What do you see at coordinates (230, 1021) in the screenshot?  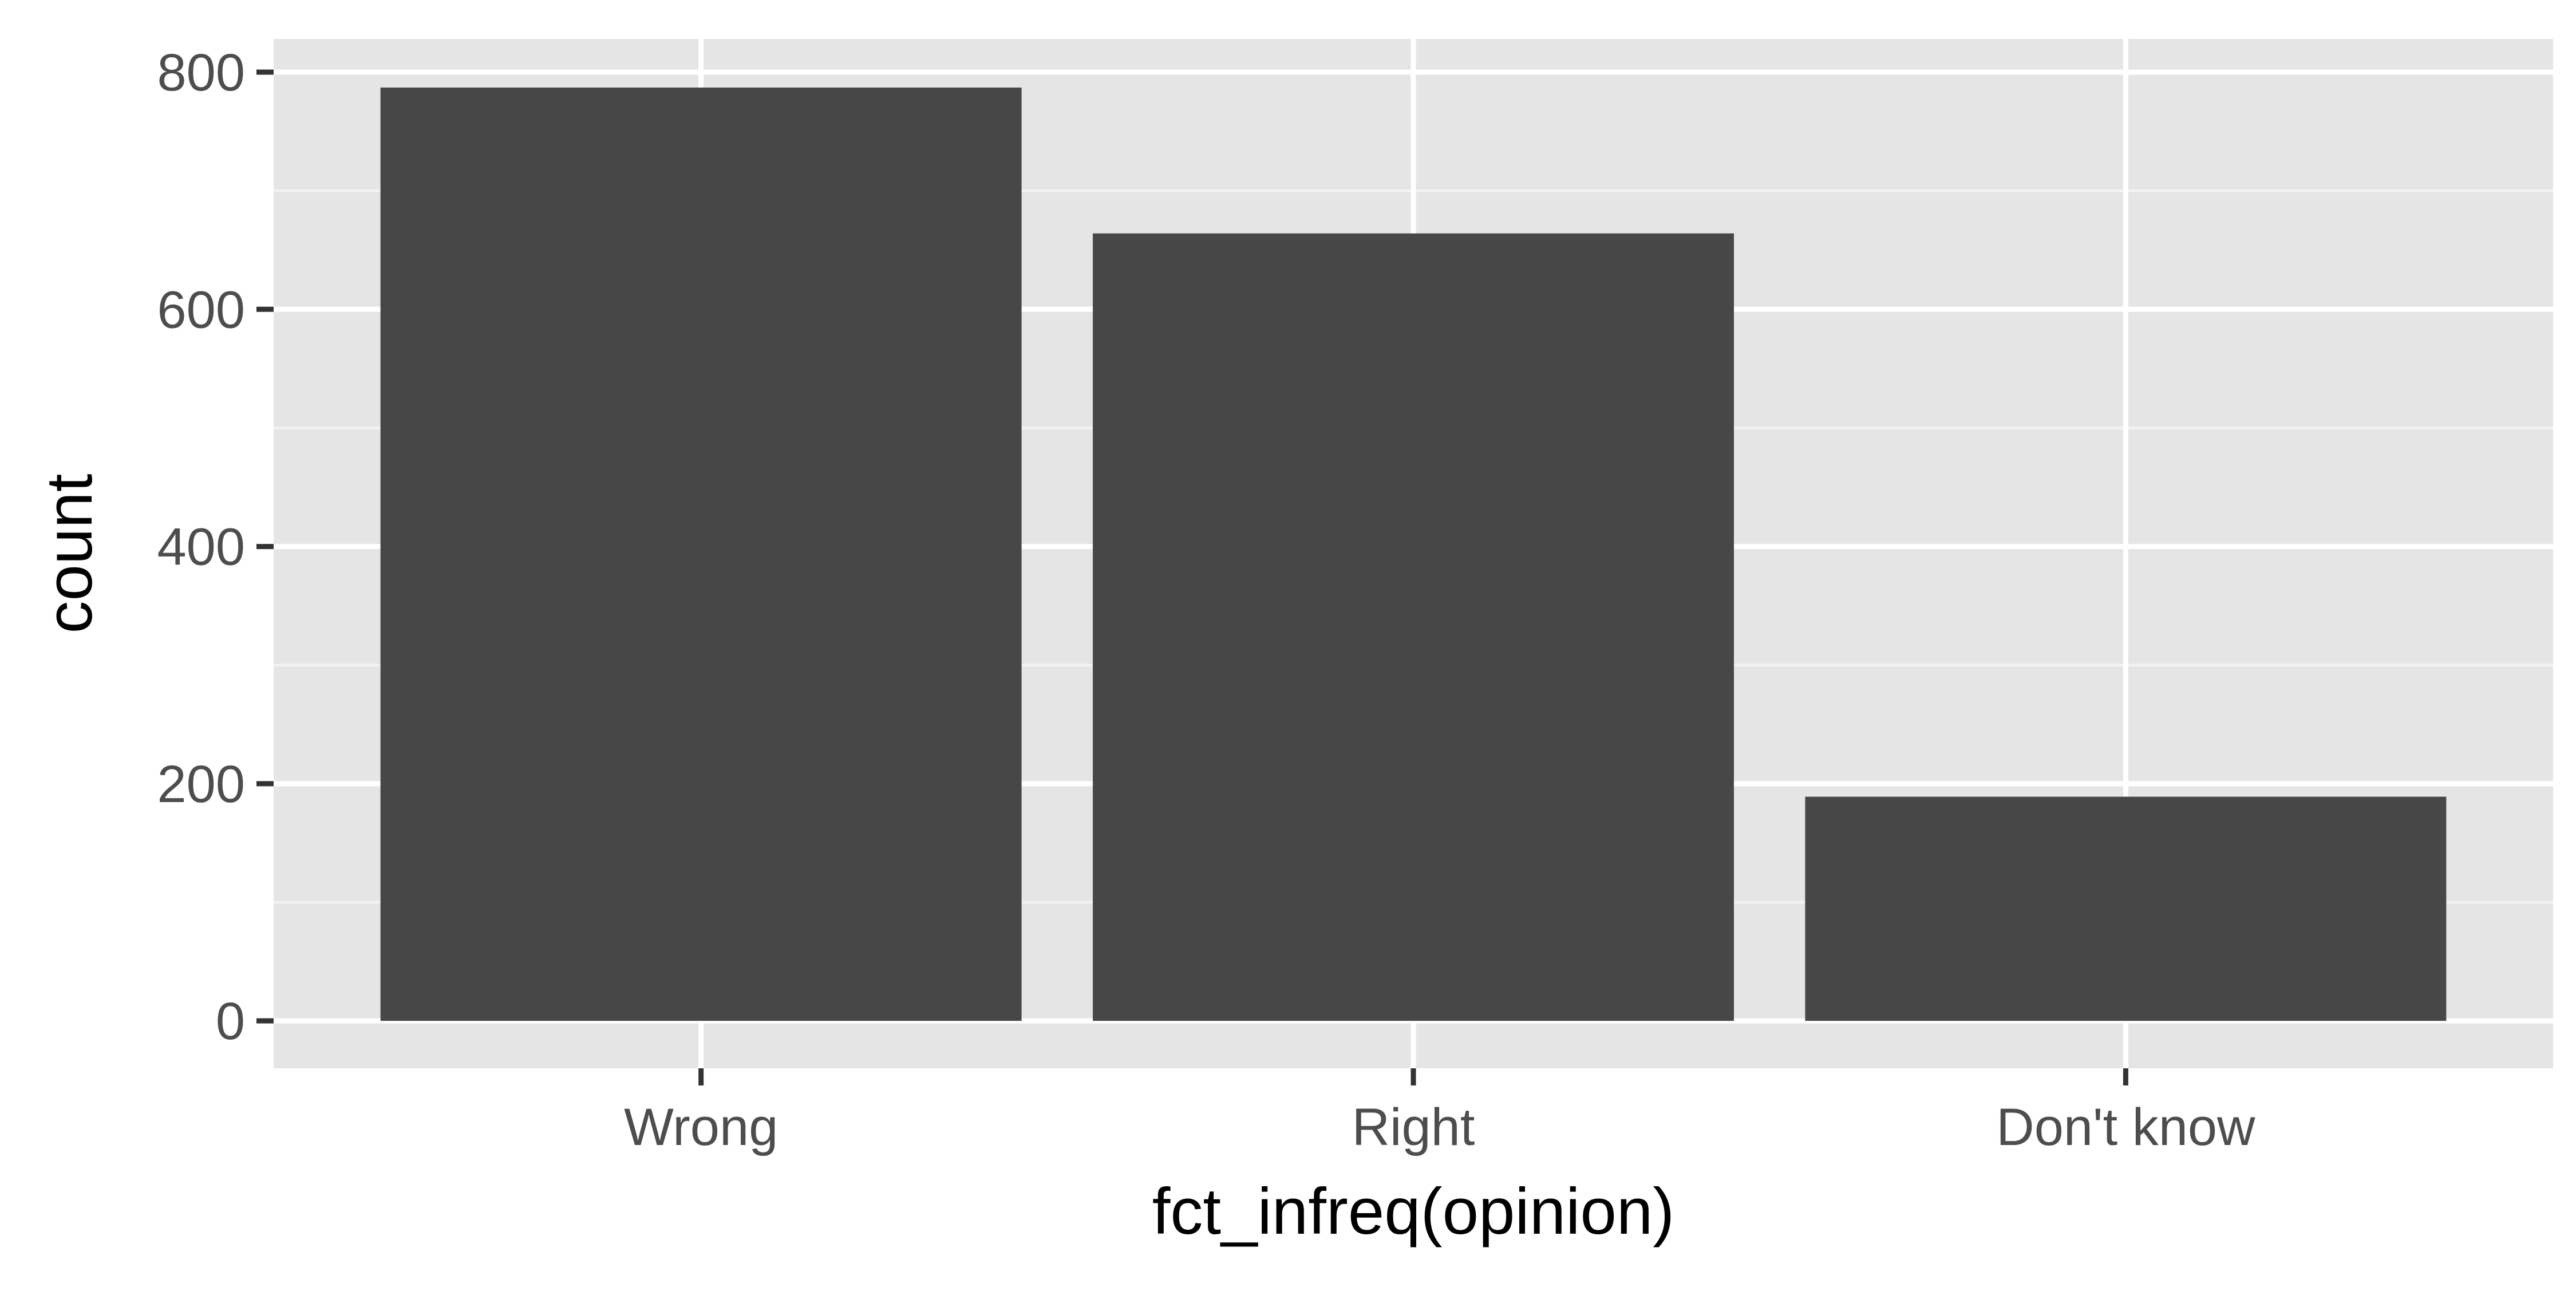 I see `y-tick-label: 0` at bounding box center [230, 1021].